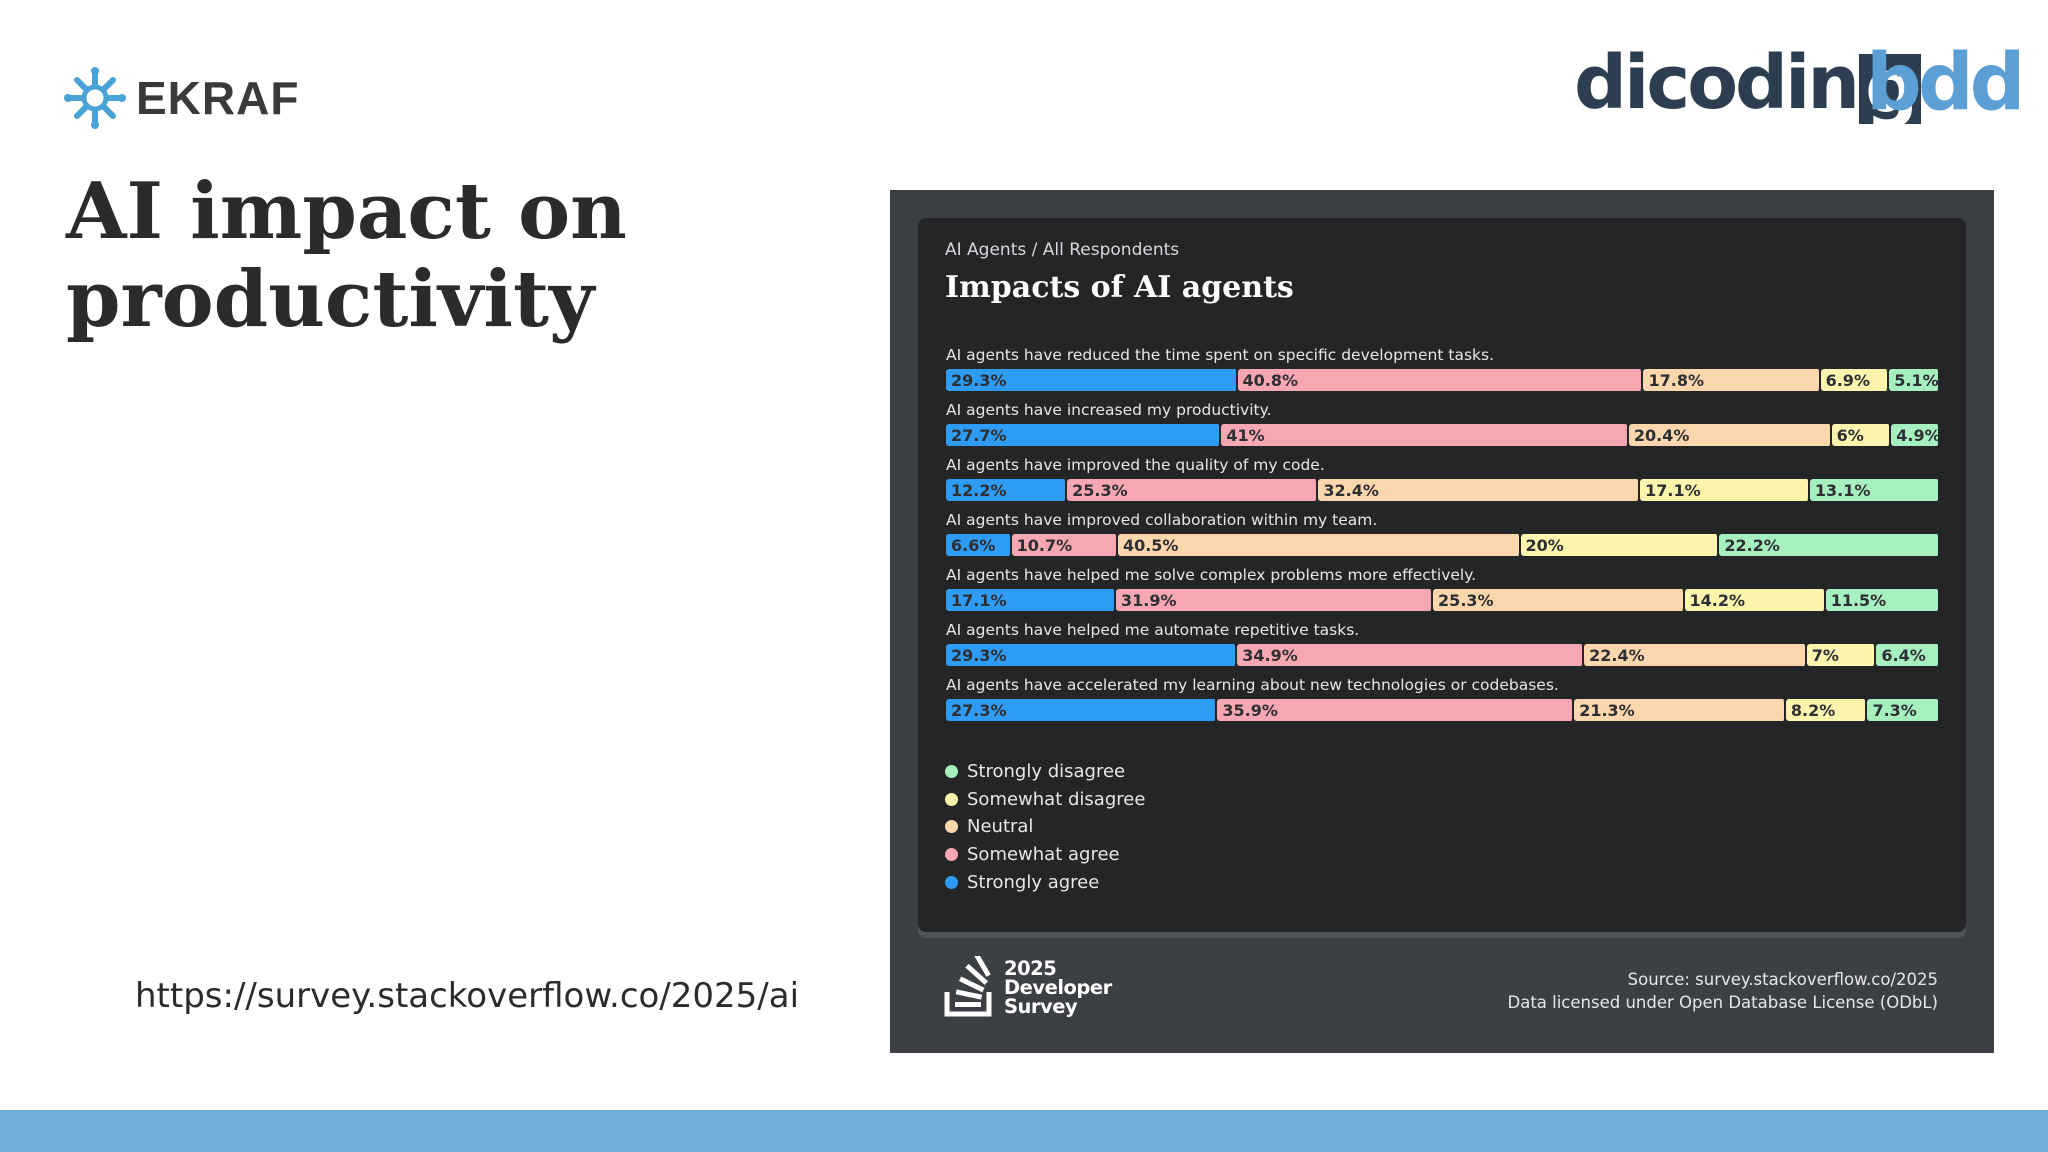 The width and height of the screenshot is (2048, 1152). Describe the element at coordinates (1676, 380) in the screenshot. I see `data-label: 17.8%` at that location.